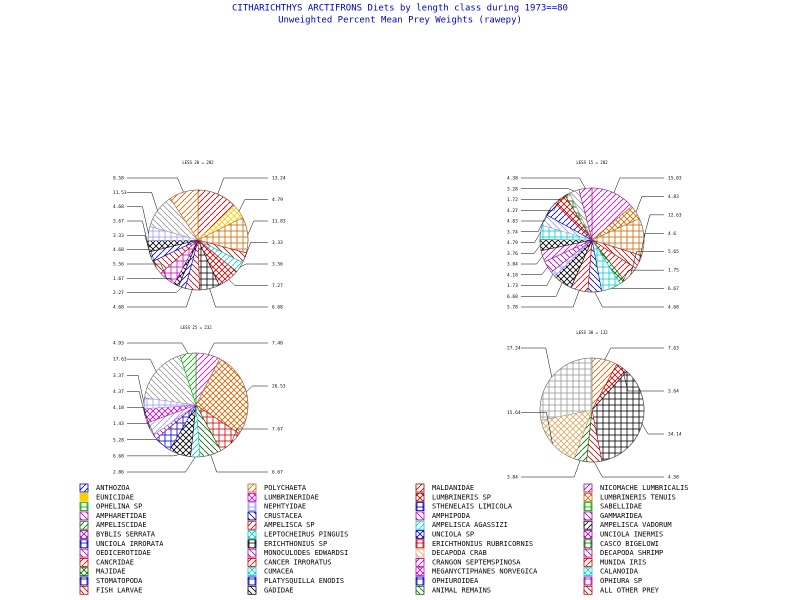  What do you see at coordinates (196, 327) in the screenshot?
I see `pie-title: LESS 25 = 232` at bounding box center [196, 327].